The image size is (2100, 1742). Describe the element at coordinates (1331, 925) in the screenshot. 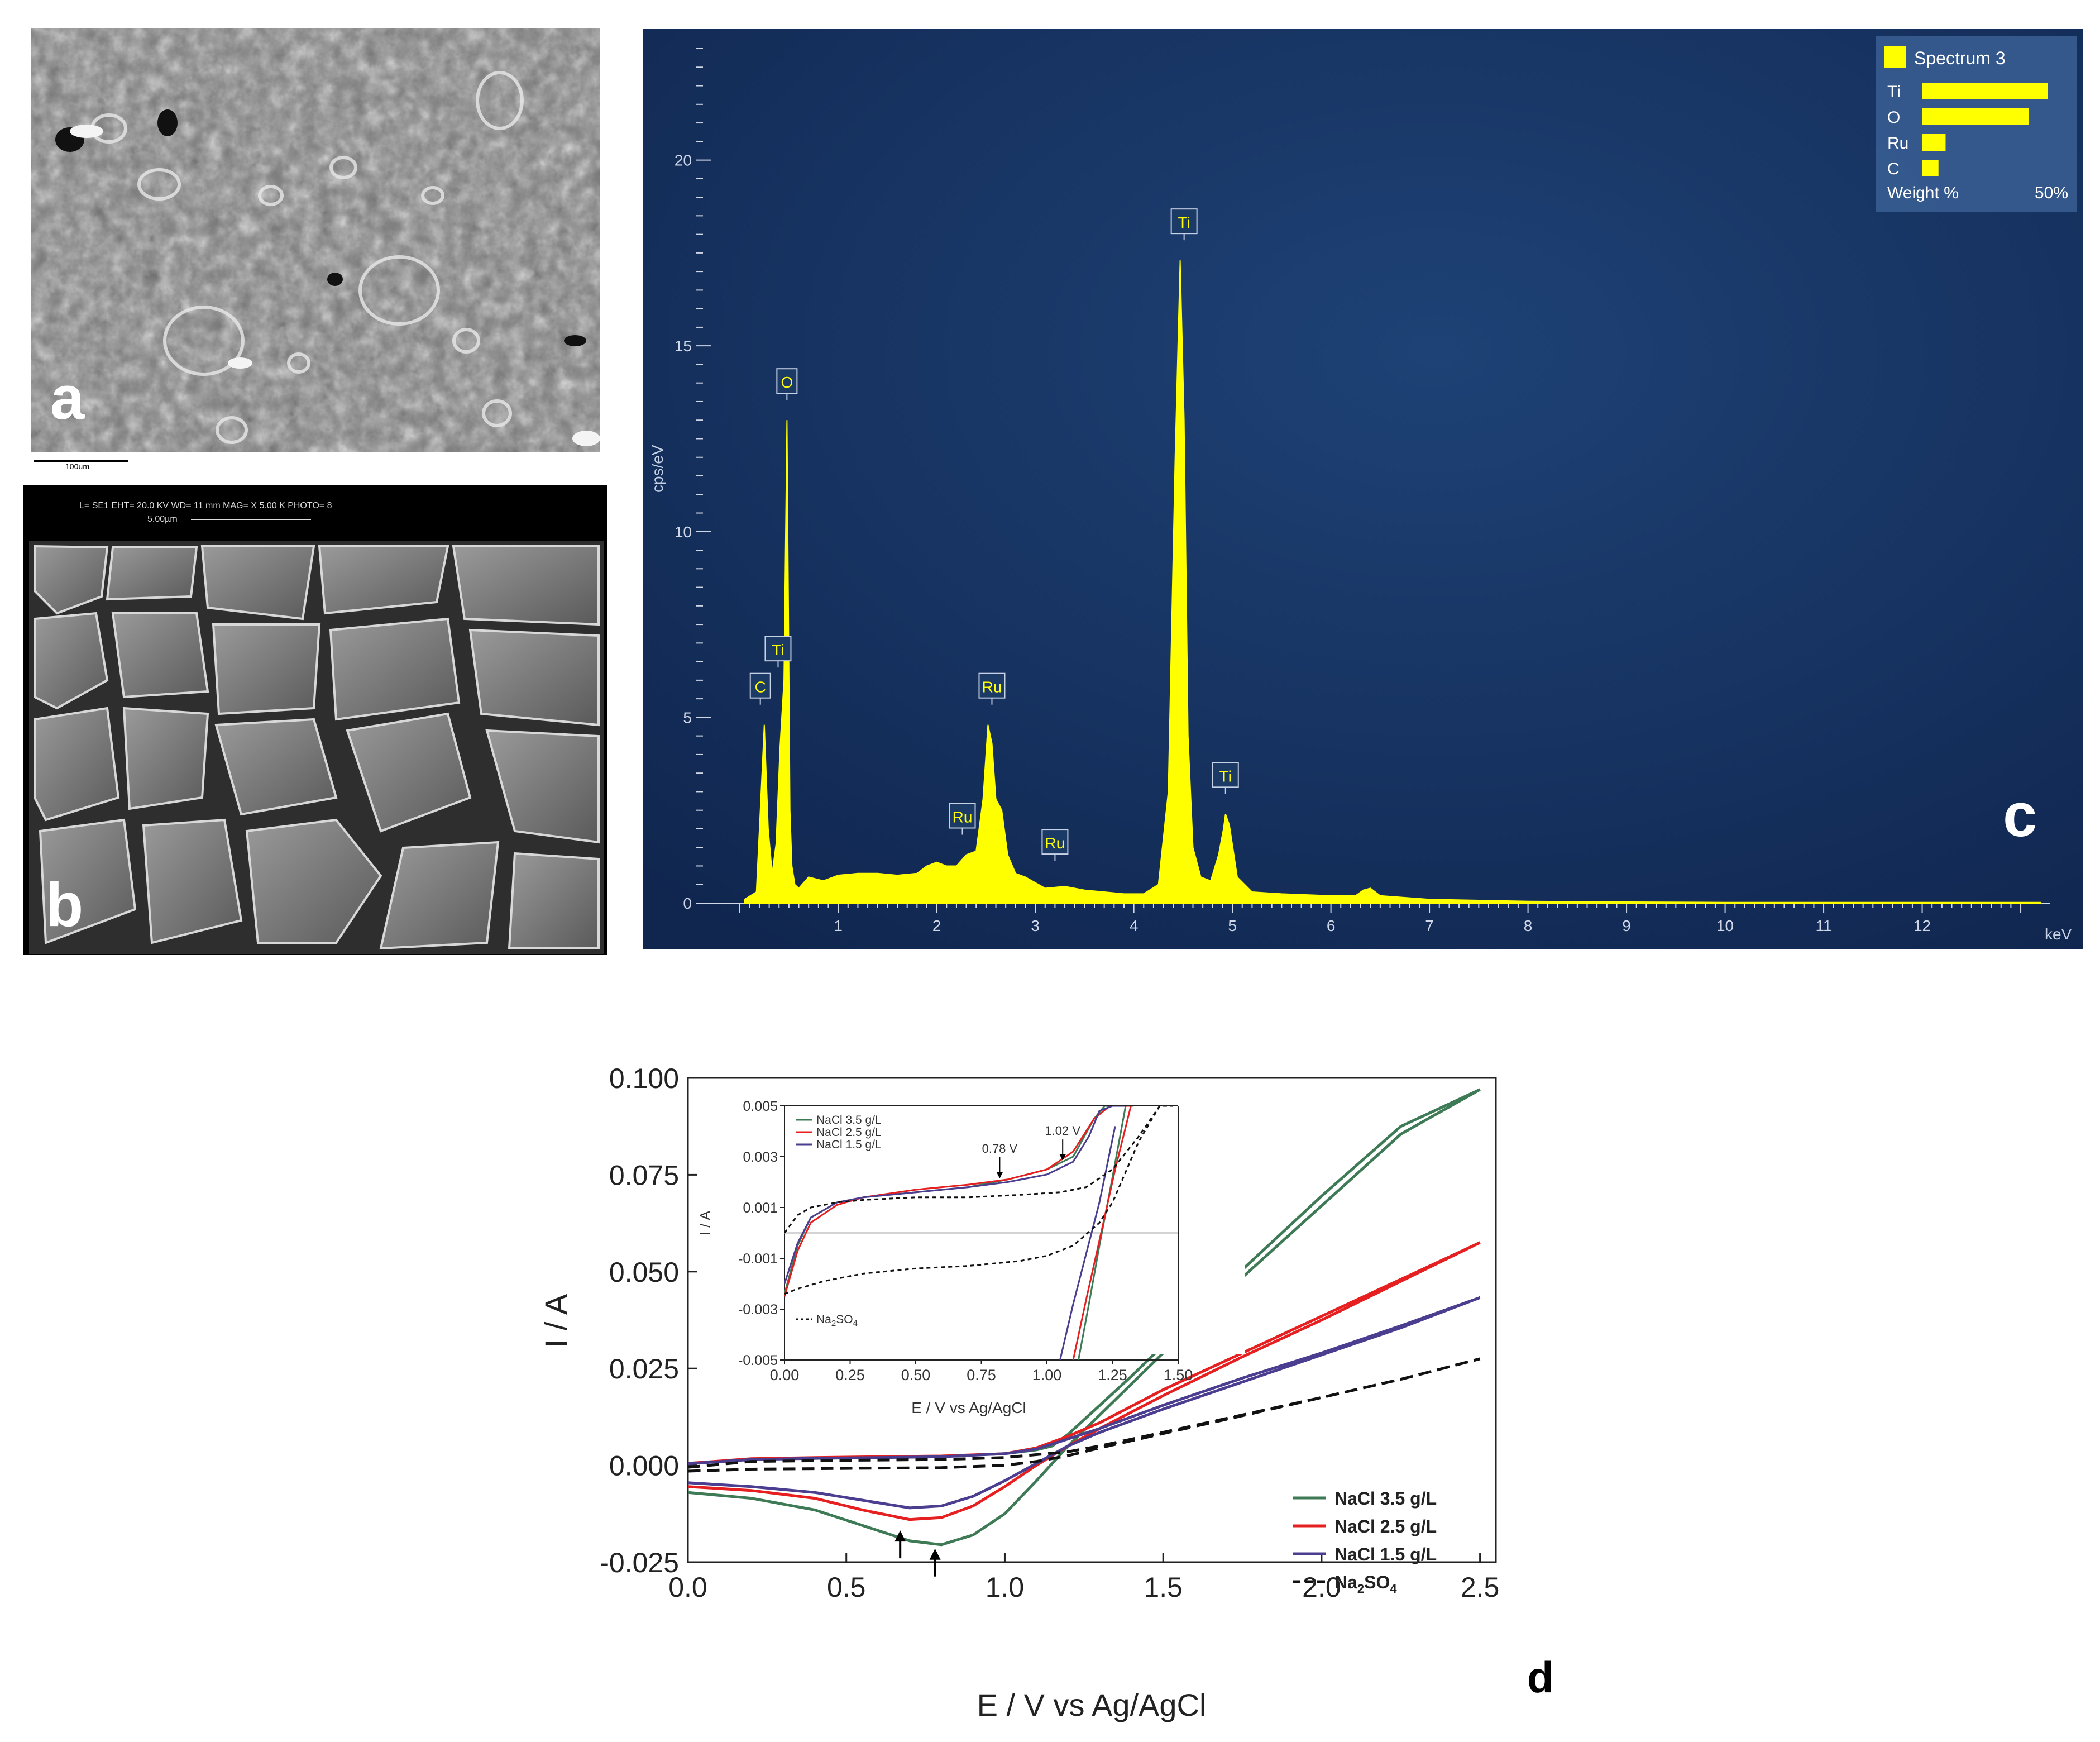

I see `x-tick-label-c: 6` at that location.